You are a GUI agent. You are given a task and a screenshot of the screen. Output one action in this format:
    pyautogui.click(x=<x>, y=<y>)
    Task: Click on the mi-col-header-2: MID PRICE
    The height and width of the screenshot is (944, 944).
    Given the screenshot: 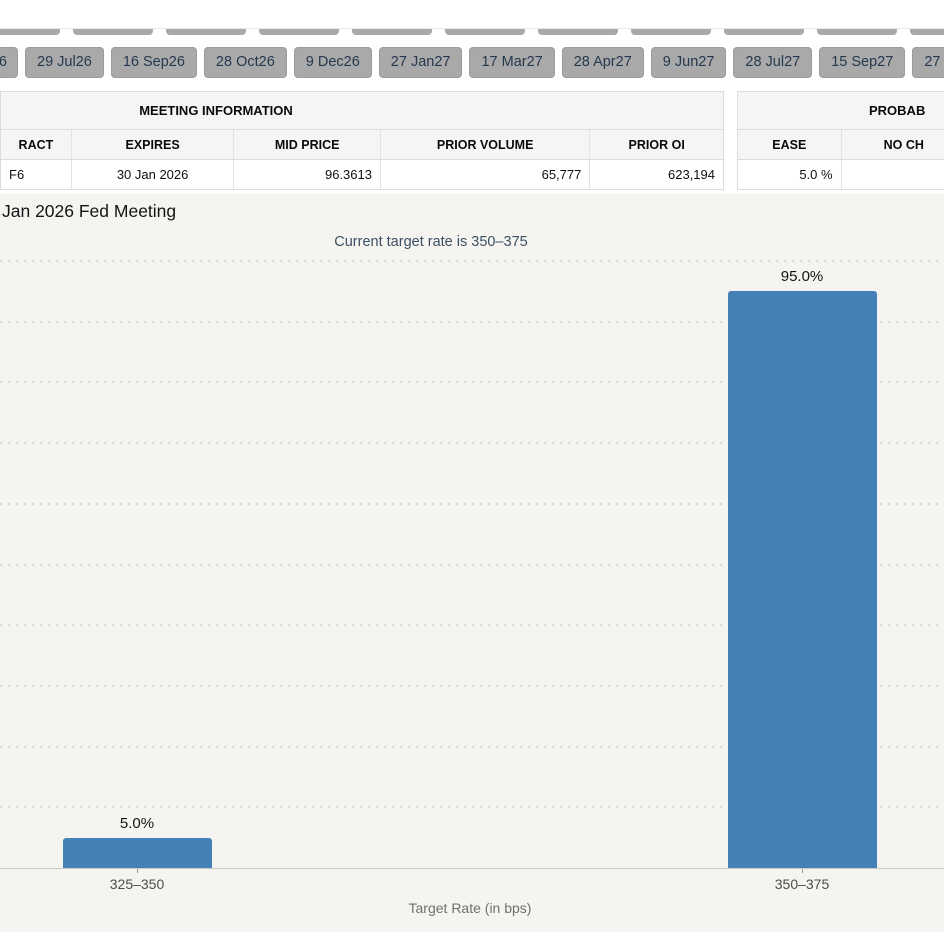 What is the action you would take?
    pyautogui.click(x=306, y=144)
    